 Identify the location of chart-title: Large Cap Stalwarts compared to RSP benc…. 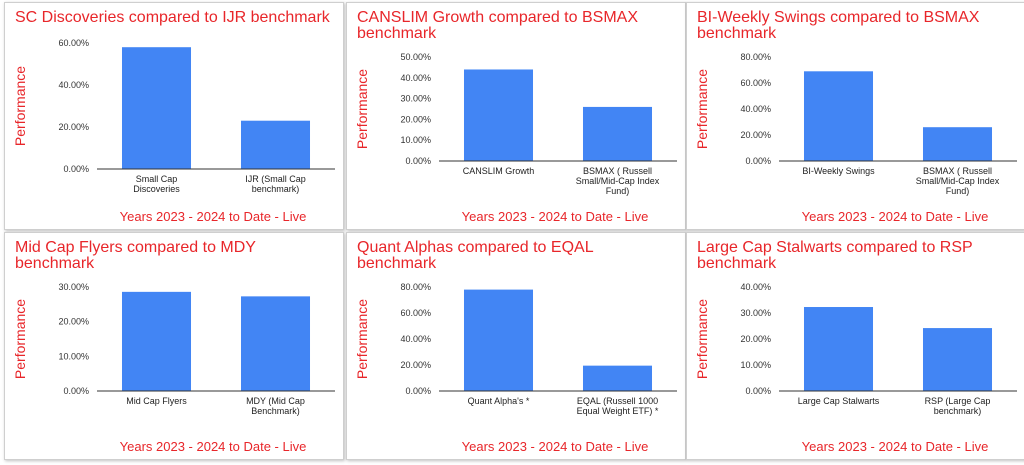
(835, 255).